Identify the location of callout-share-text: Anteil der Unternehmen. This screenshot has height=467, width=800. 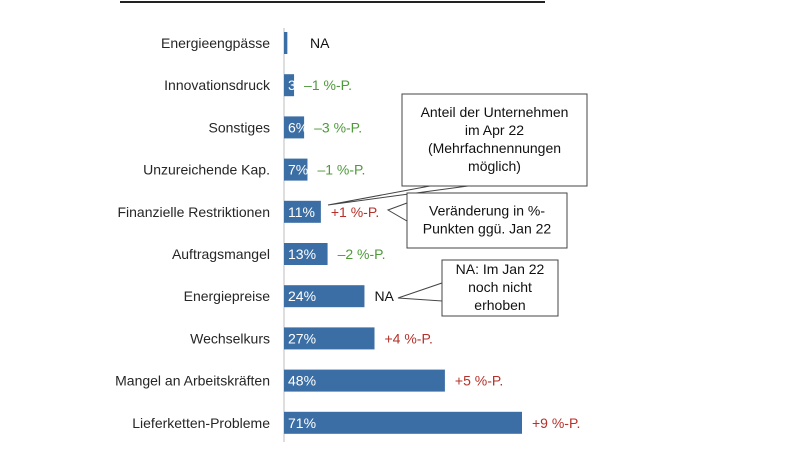
(495, 112).